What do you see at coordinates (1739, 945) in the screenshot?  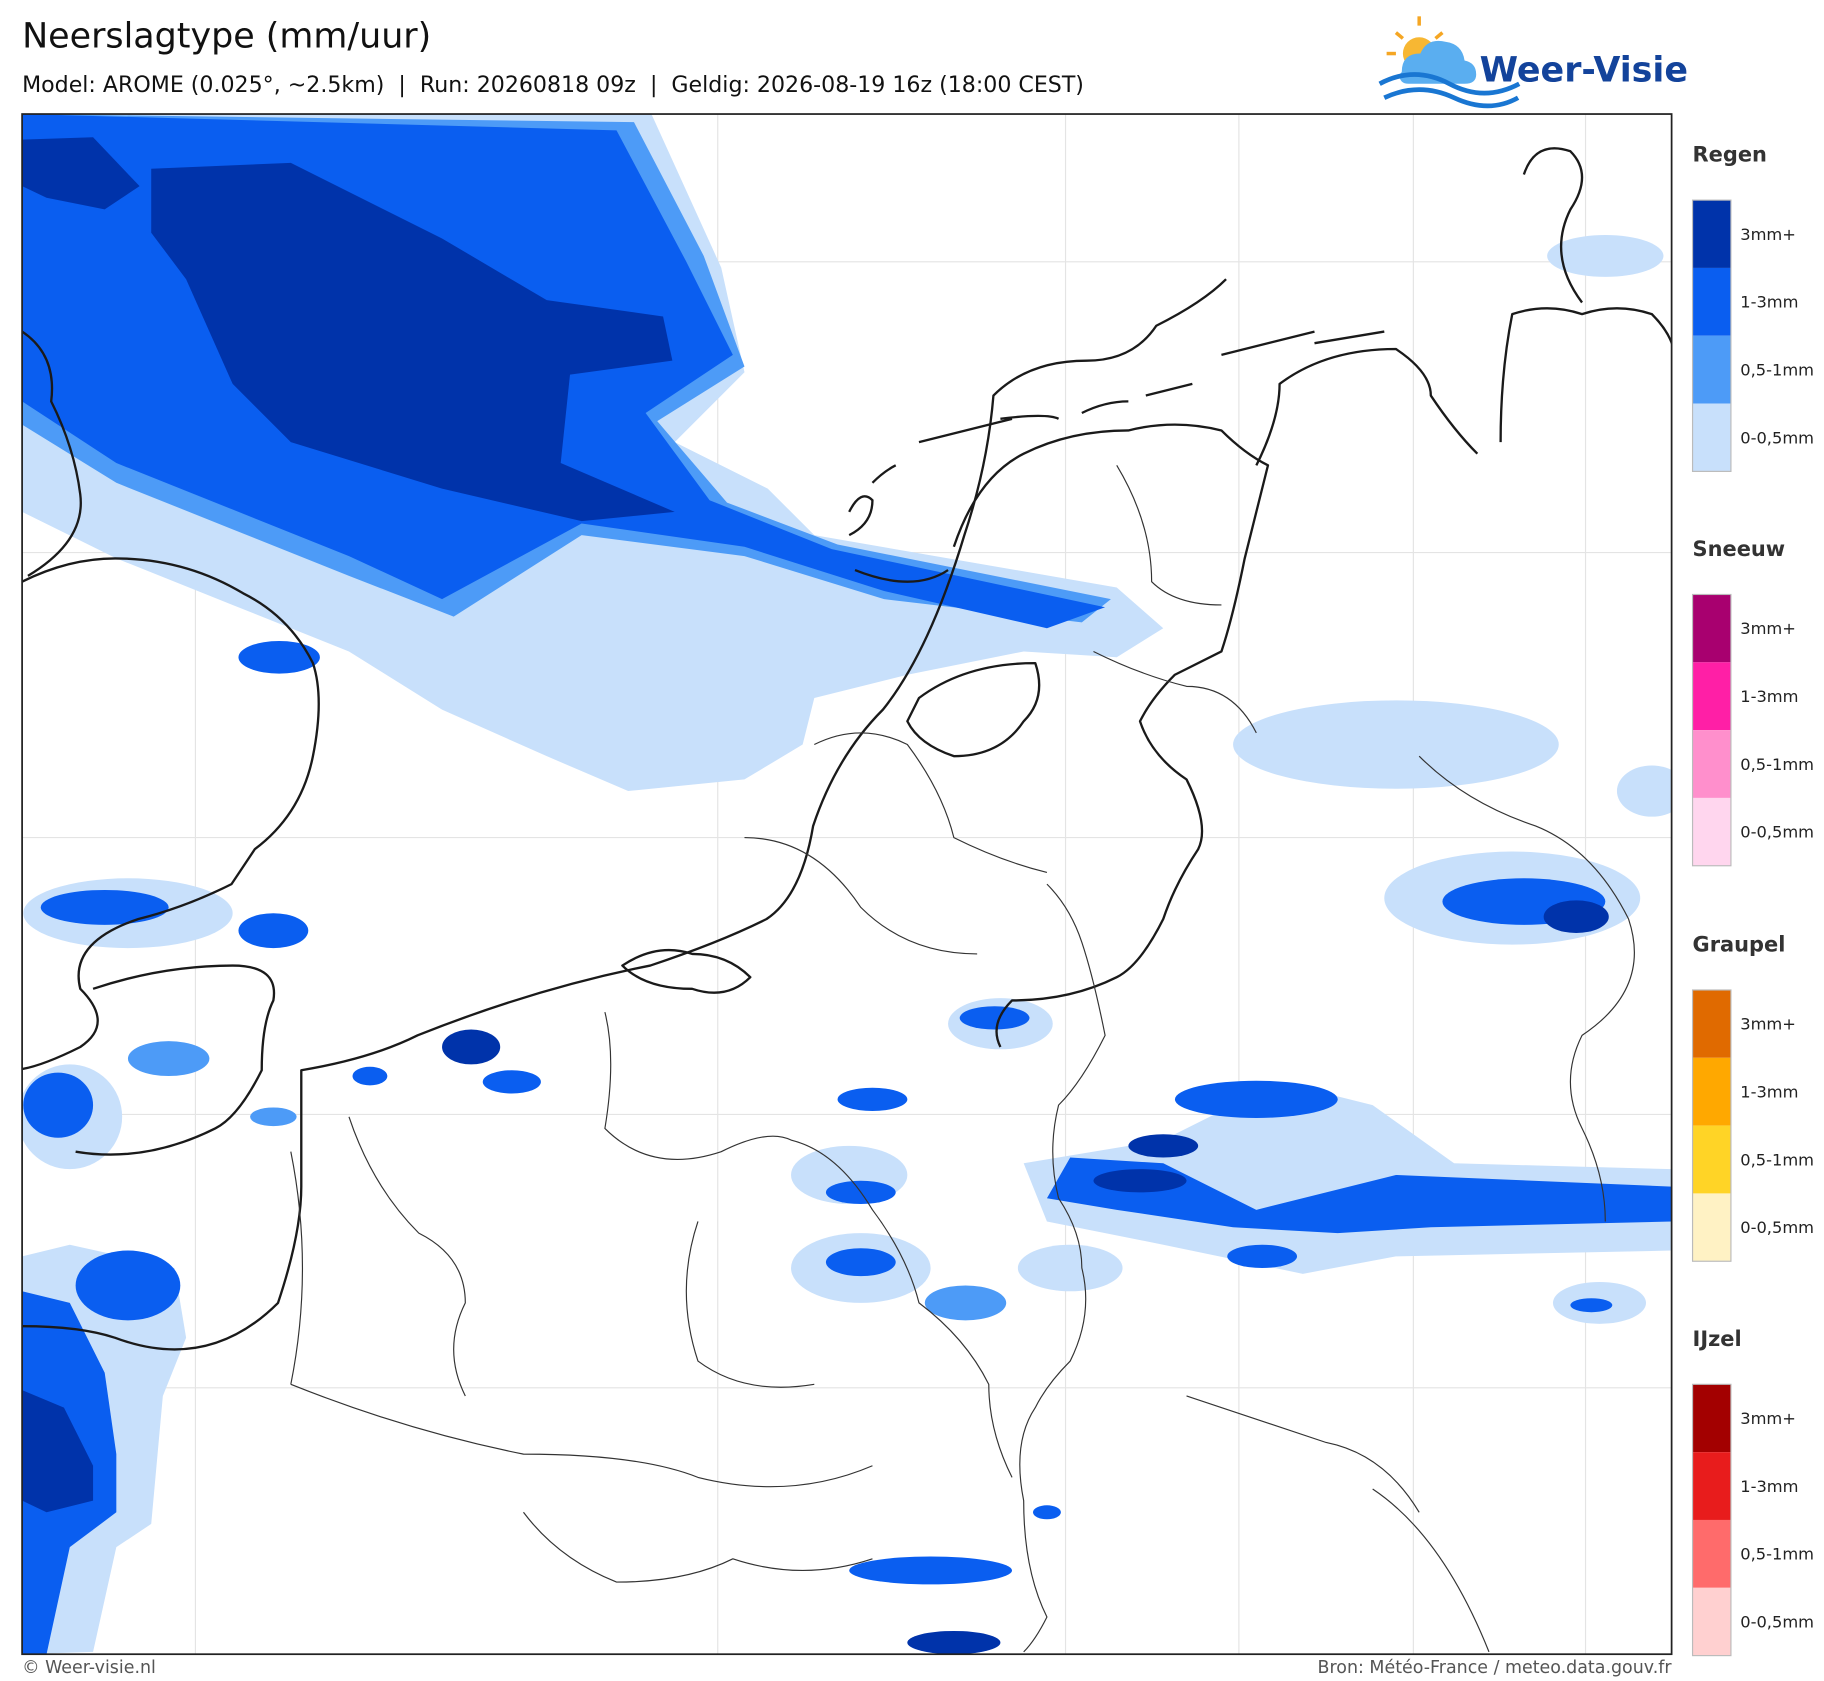 I see `legend-title: Graupel` at bounding box center [1739, 945].